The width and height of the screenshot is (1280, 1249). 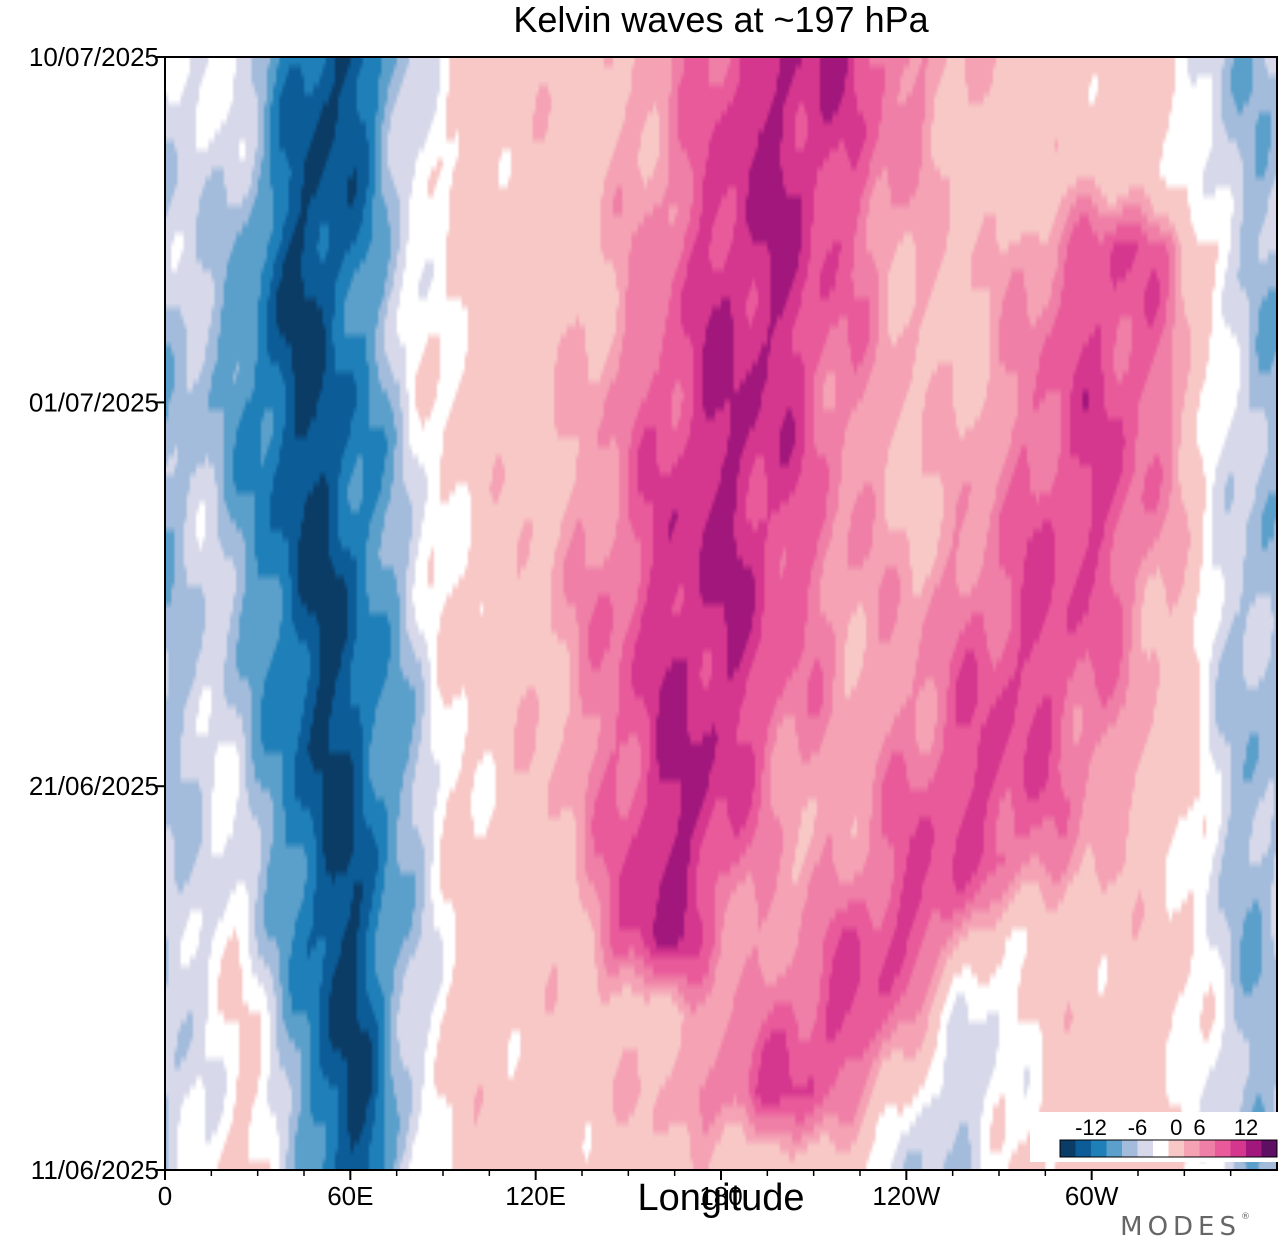 I want to click on x-tick-label: 60E, so click(x=350, y=1196).